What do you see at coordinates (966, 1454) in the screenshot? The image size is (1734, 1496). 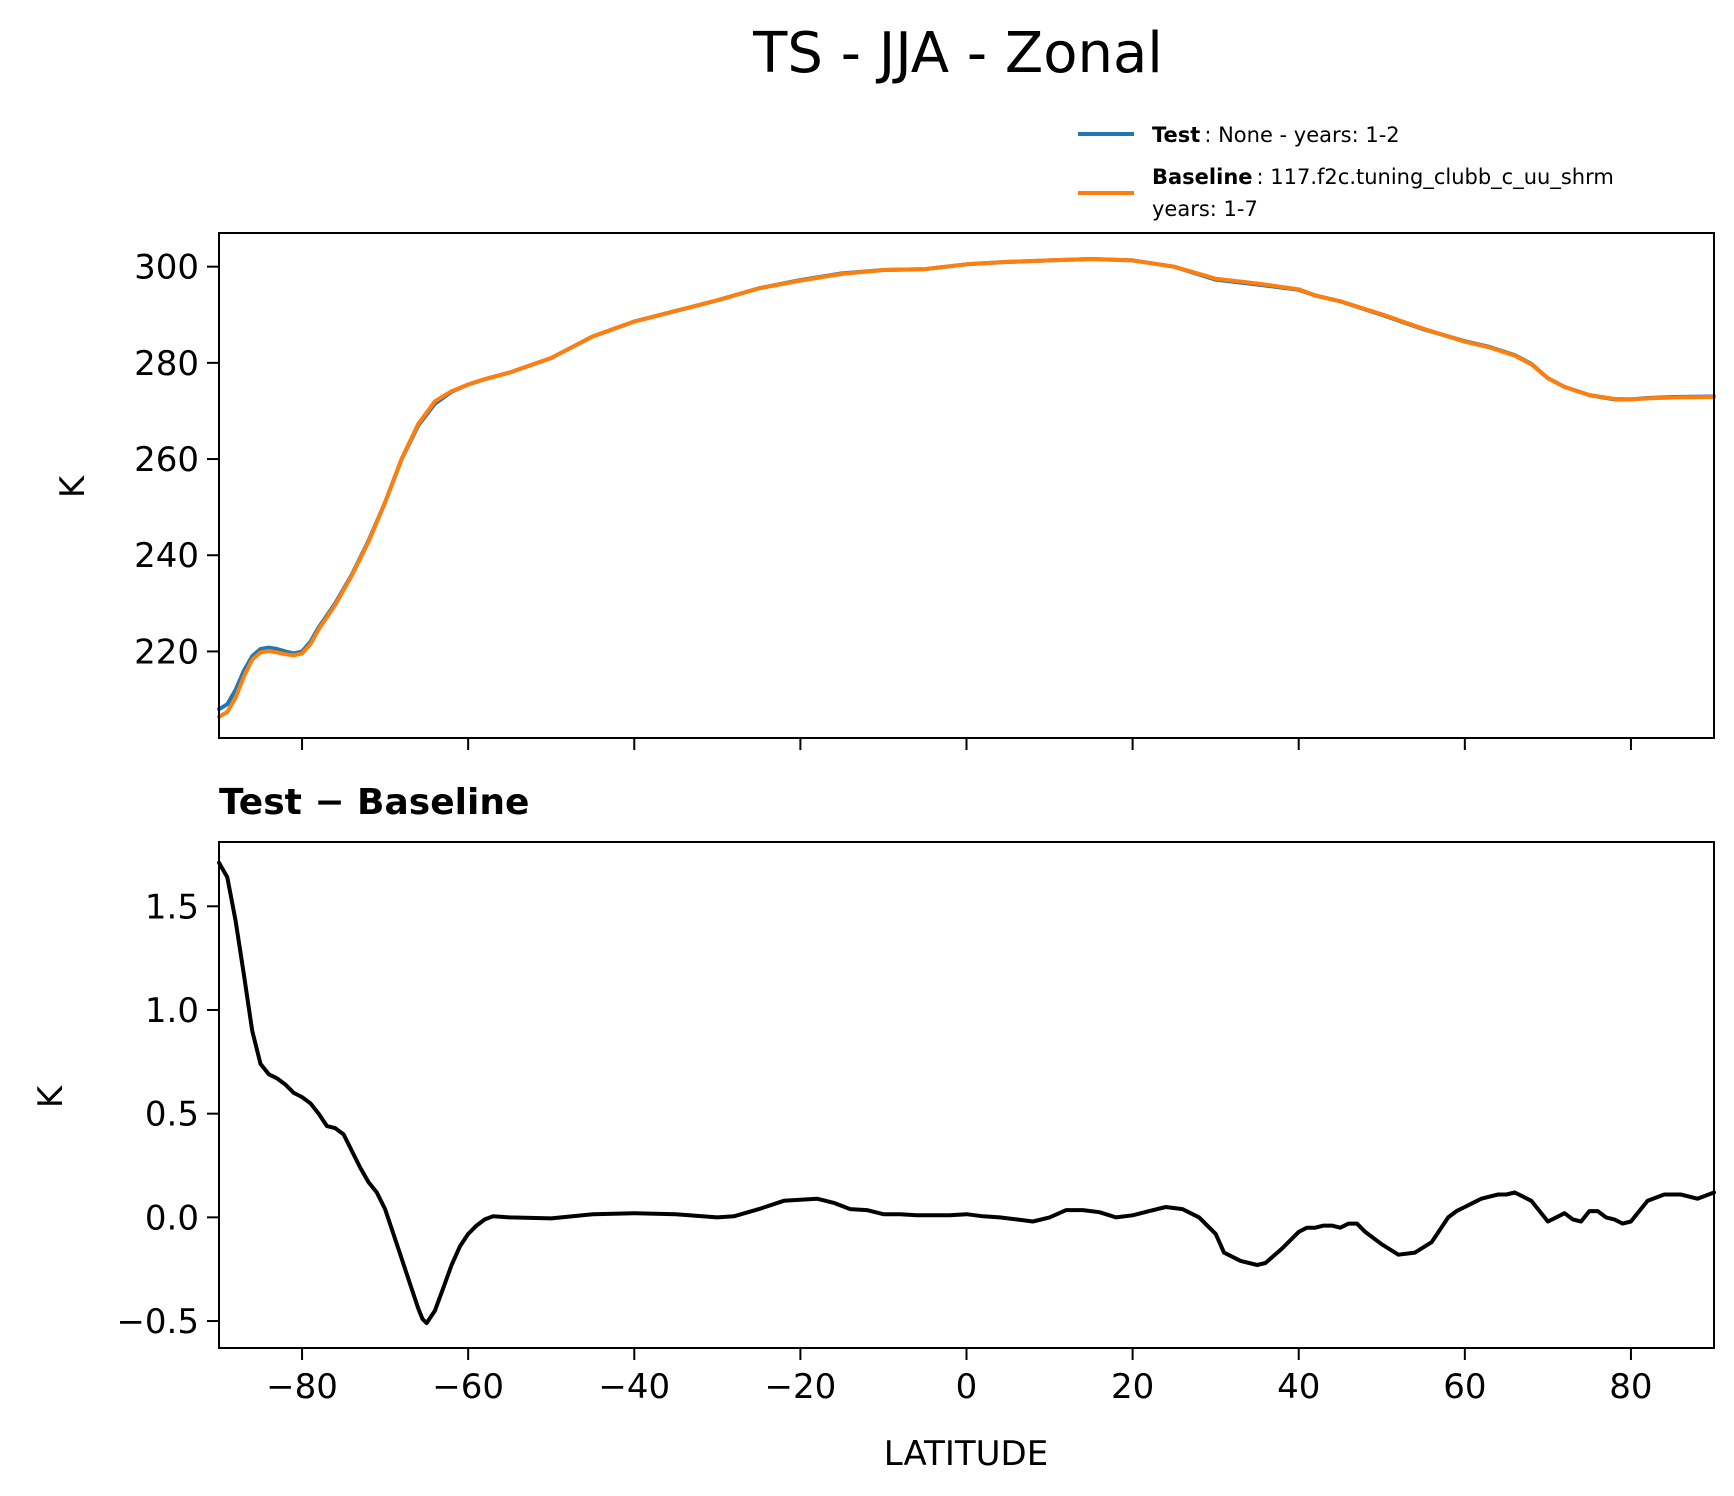 I see `bottom-x-axis-label: LATITUDE` at bounding box center [966, 1454].